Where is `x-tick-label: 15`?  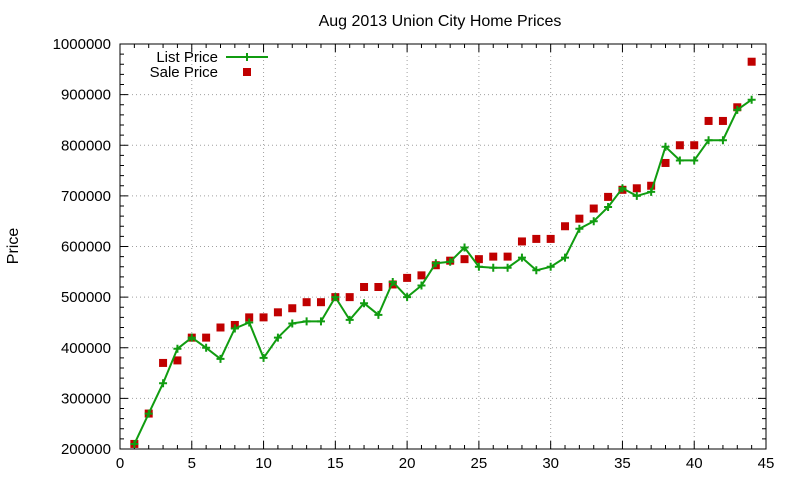 x-tick-label: 15 is located at coordinates (335, 463).